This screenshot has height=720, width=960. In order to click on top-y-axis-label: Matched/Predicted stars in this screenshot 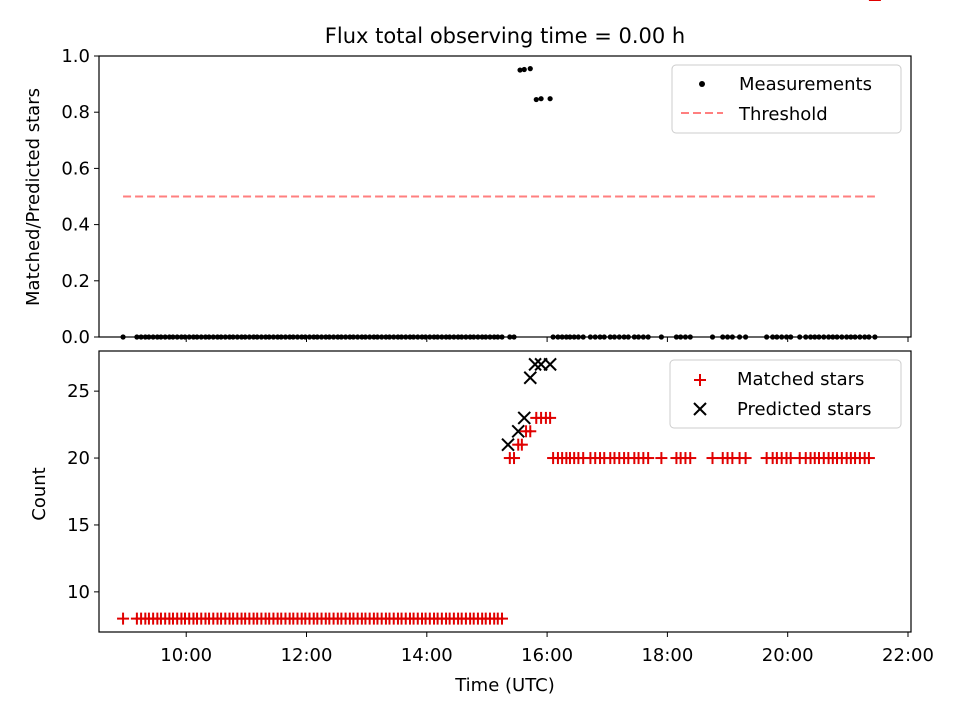, I will do `click(33, 197)`.